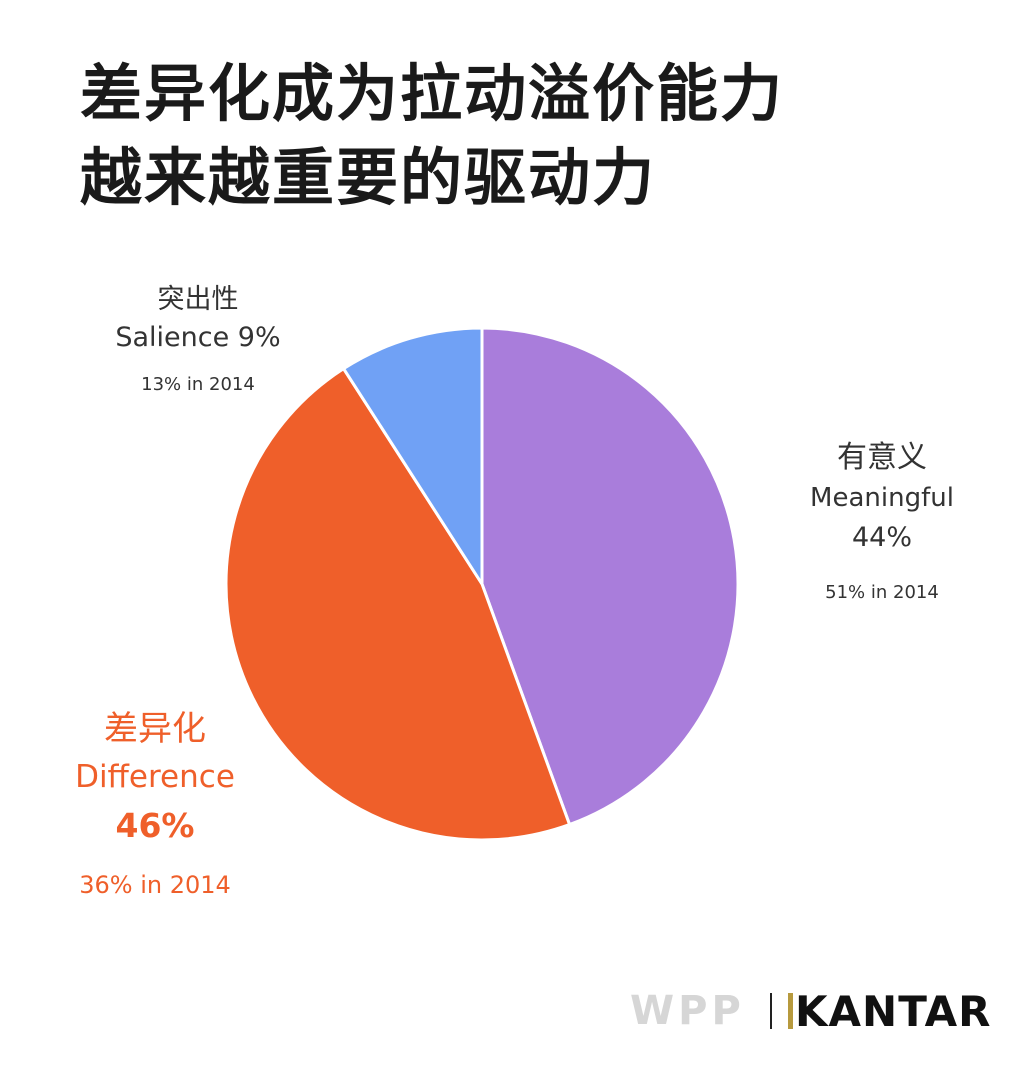  I want to click on title-line-2: 越来越重要的驱动力, so click(368, 177).